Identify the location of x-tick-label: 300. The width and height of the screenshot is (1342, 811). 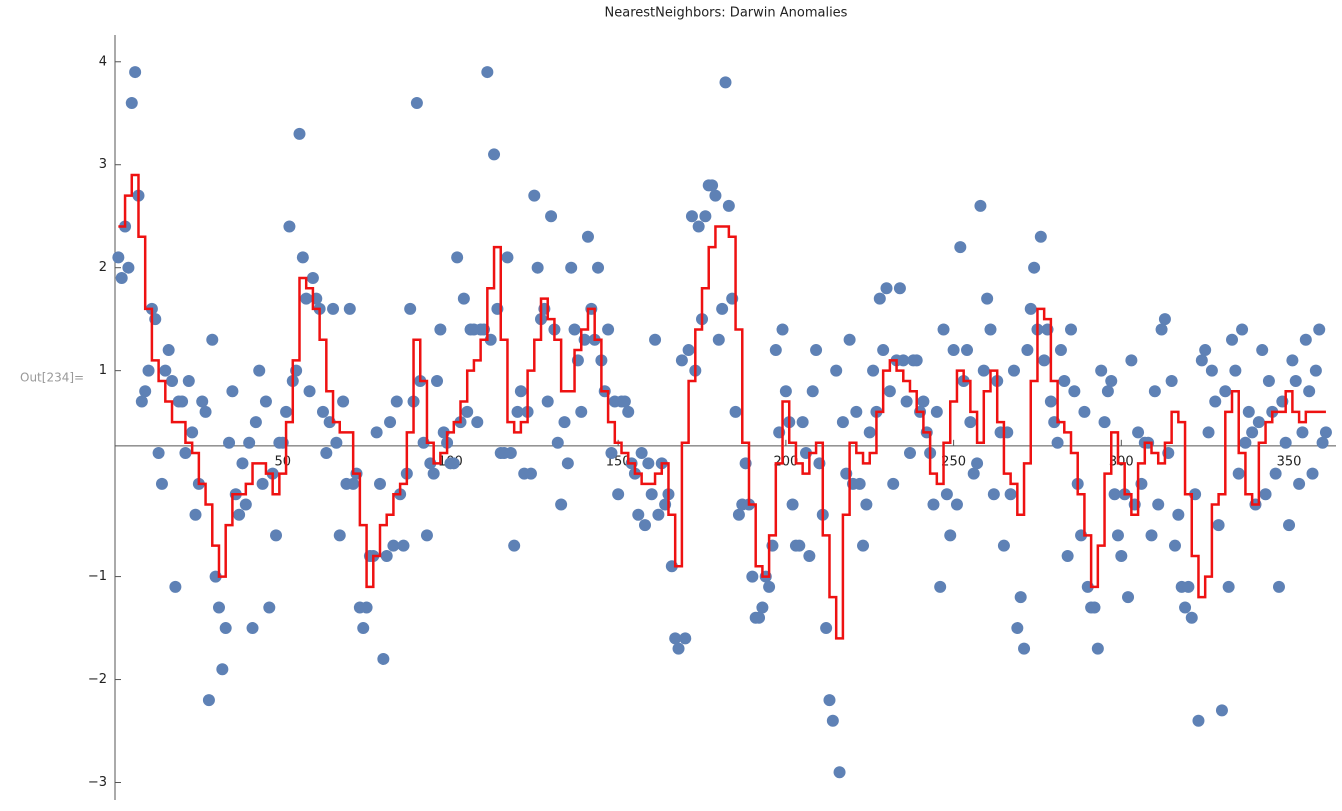
(1121, 461).